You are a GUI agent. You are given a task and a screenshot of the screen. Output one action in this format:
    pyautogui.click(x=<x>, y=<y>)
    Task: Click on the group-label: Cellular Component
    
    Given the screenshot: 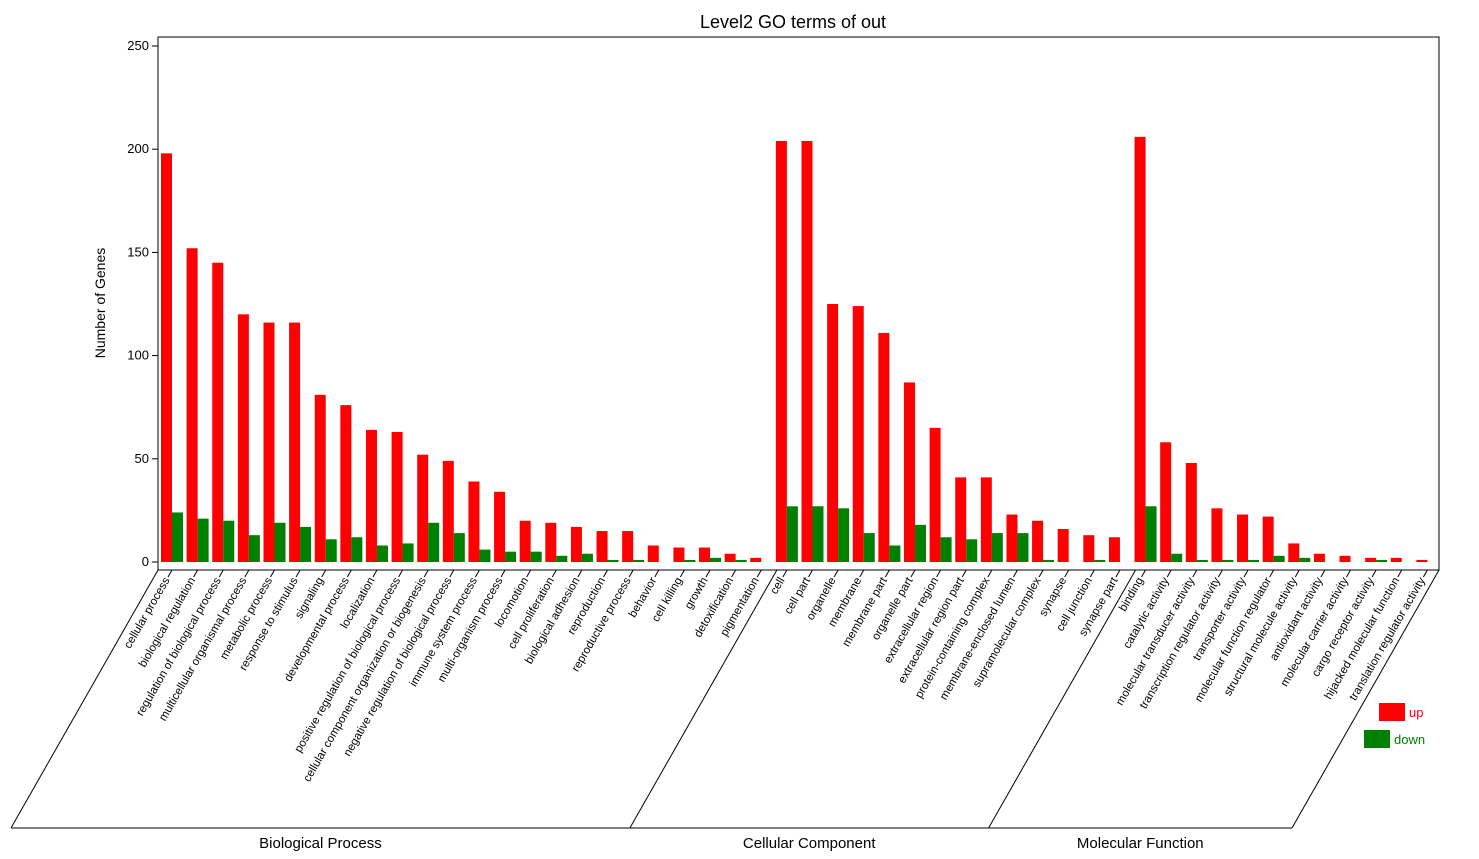 What is the action you would take?
    pyautogui.click(x=809, y=843)
    